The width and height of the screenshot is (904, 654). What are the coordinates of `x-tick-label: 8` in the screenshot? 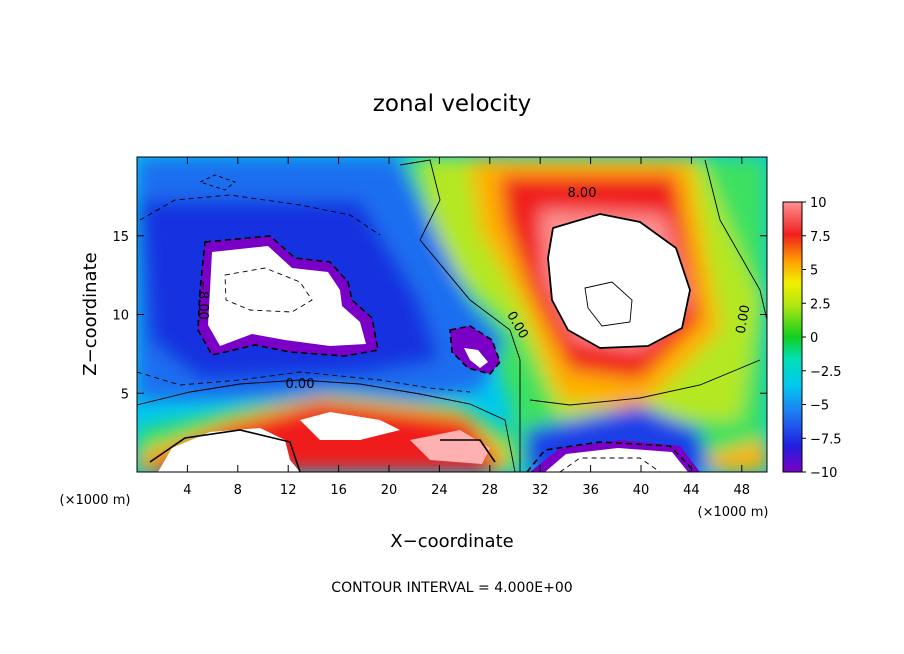 It's located at (238, 490).